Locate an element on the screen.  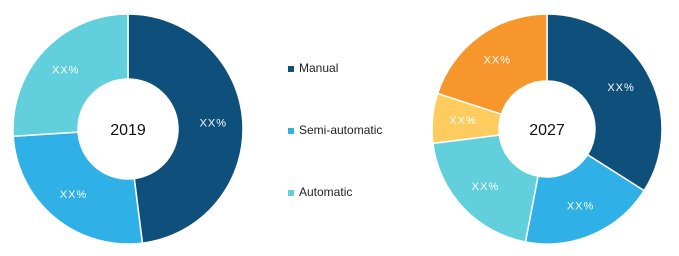
legend-label: Automatic is located at coordinates (325, 192).